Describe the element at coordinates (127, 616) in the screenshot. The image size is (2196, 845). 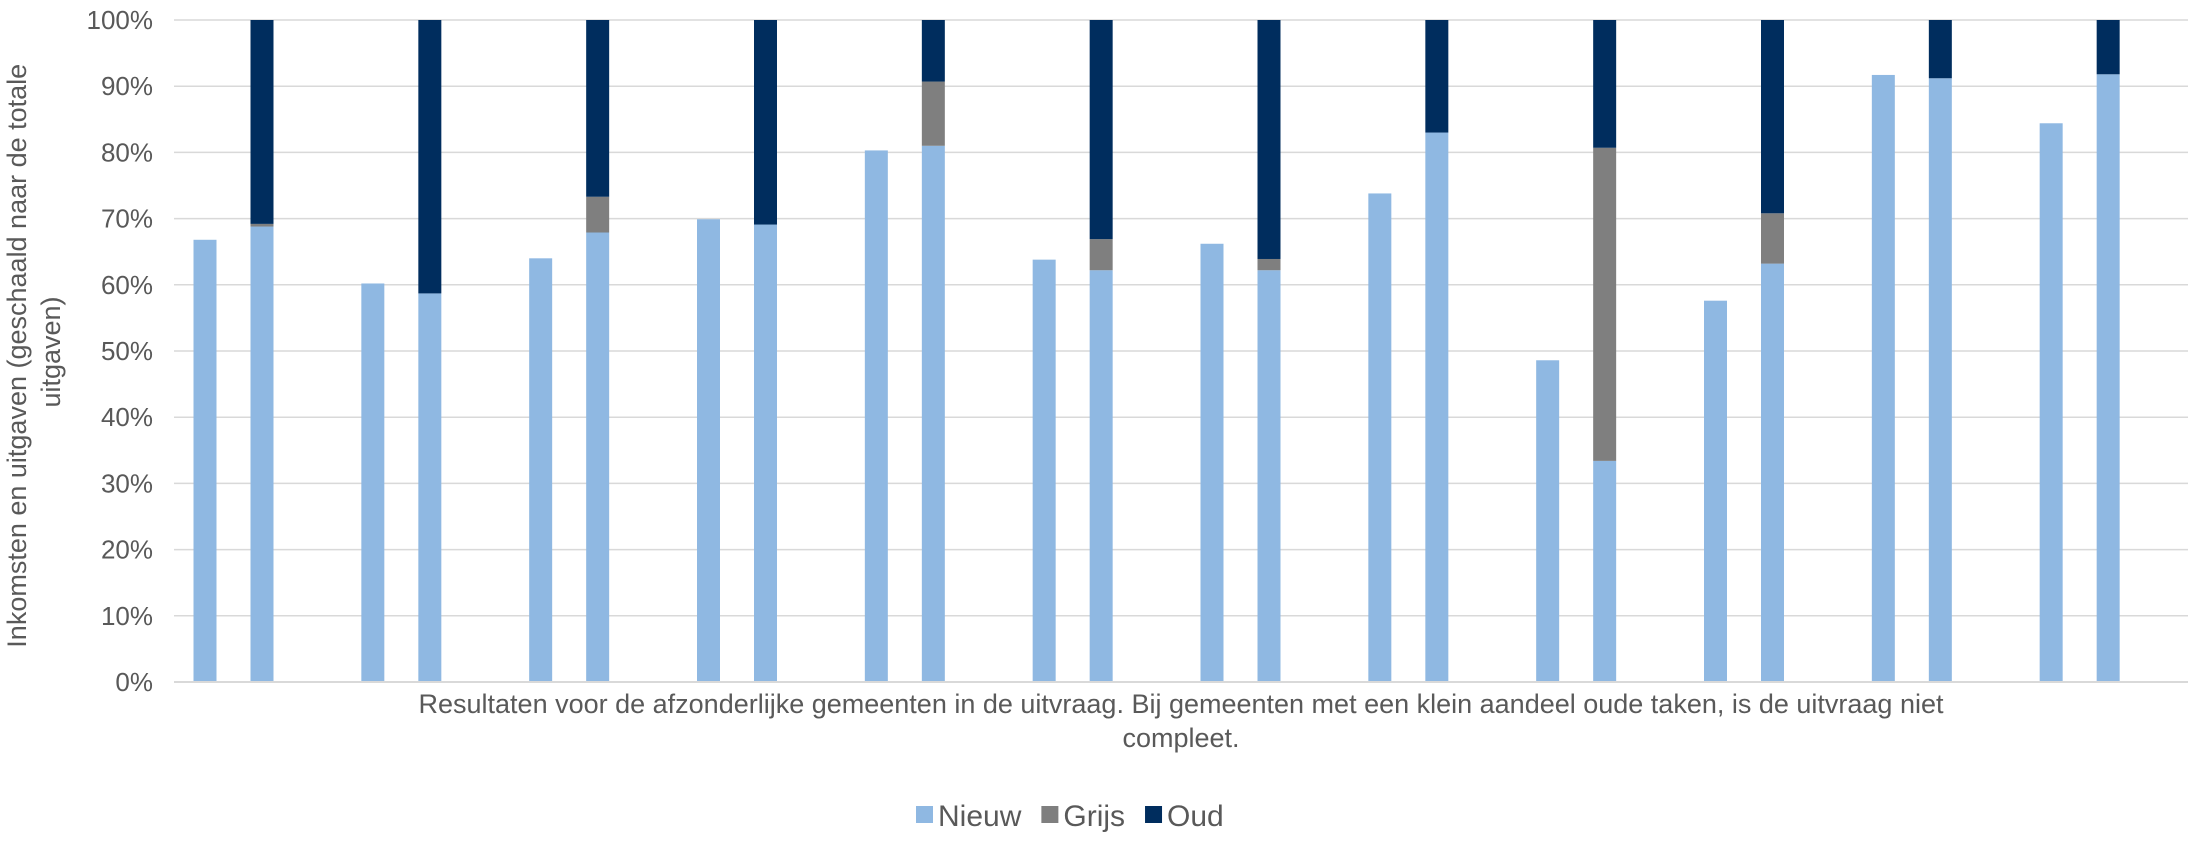
I see `y-tick-label: 10%` at that location.